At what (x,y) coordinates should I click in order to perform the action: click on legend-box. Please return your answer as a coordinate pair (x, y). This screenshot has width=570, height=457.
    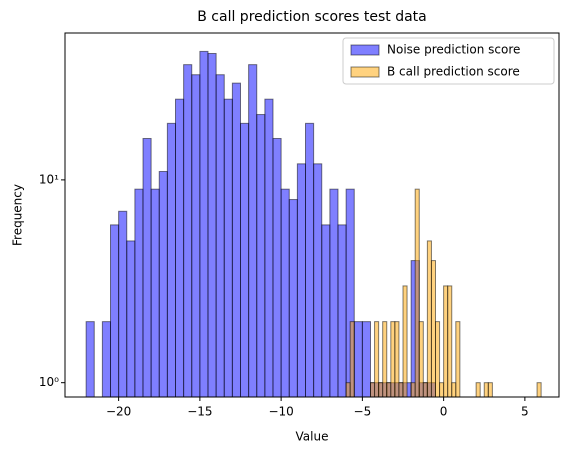
    Looking at the image, I should click on (448, 61).